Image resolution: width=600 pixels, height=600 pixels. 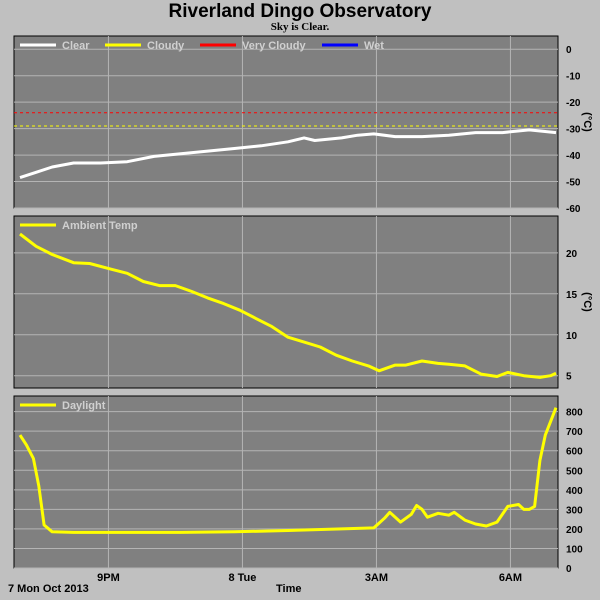 What do you see at coordinates (574, 471) in the screenshot?
I see `y-tick-label: 500` at bounding box center [574, 471].